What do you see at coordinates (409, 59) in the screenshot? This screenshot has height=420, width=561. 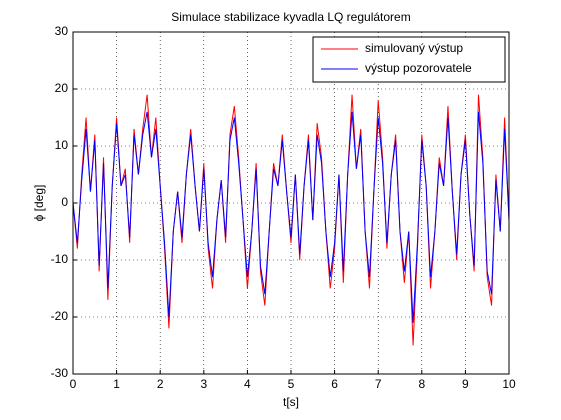 I see `legend-box` at bounding box center [409, 59].